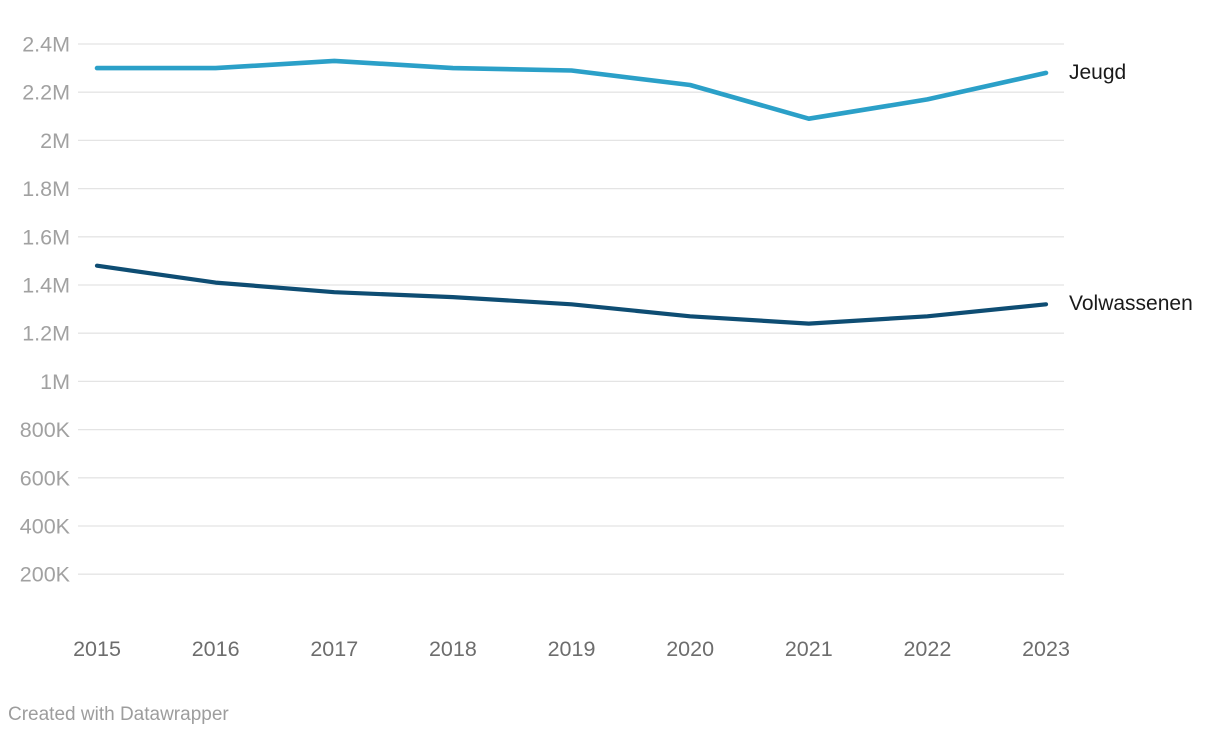  Describe the element at coordinates (46, 237) in the screenshot. I see `y-axis-tick-label: 1.6M` at that location.